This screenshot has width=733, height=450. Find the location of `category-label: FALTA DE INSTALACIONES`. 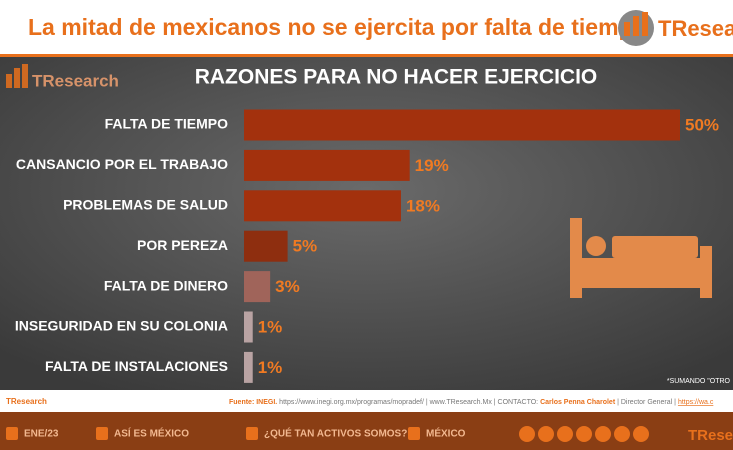

category-label: FALTA DE INSTALACIONES is located at coordinates (136, 366).